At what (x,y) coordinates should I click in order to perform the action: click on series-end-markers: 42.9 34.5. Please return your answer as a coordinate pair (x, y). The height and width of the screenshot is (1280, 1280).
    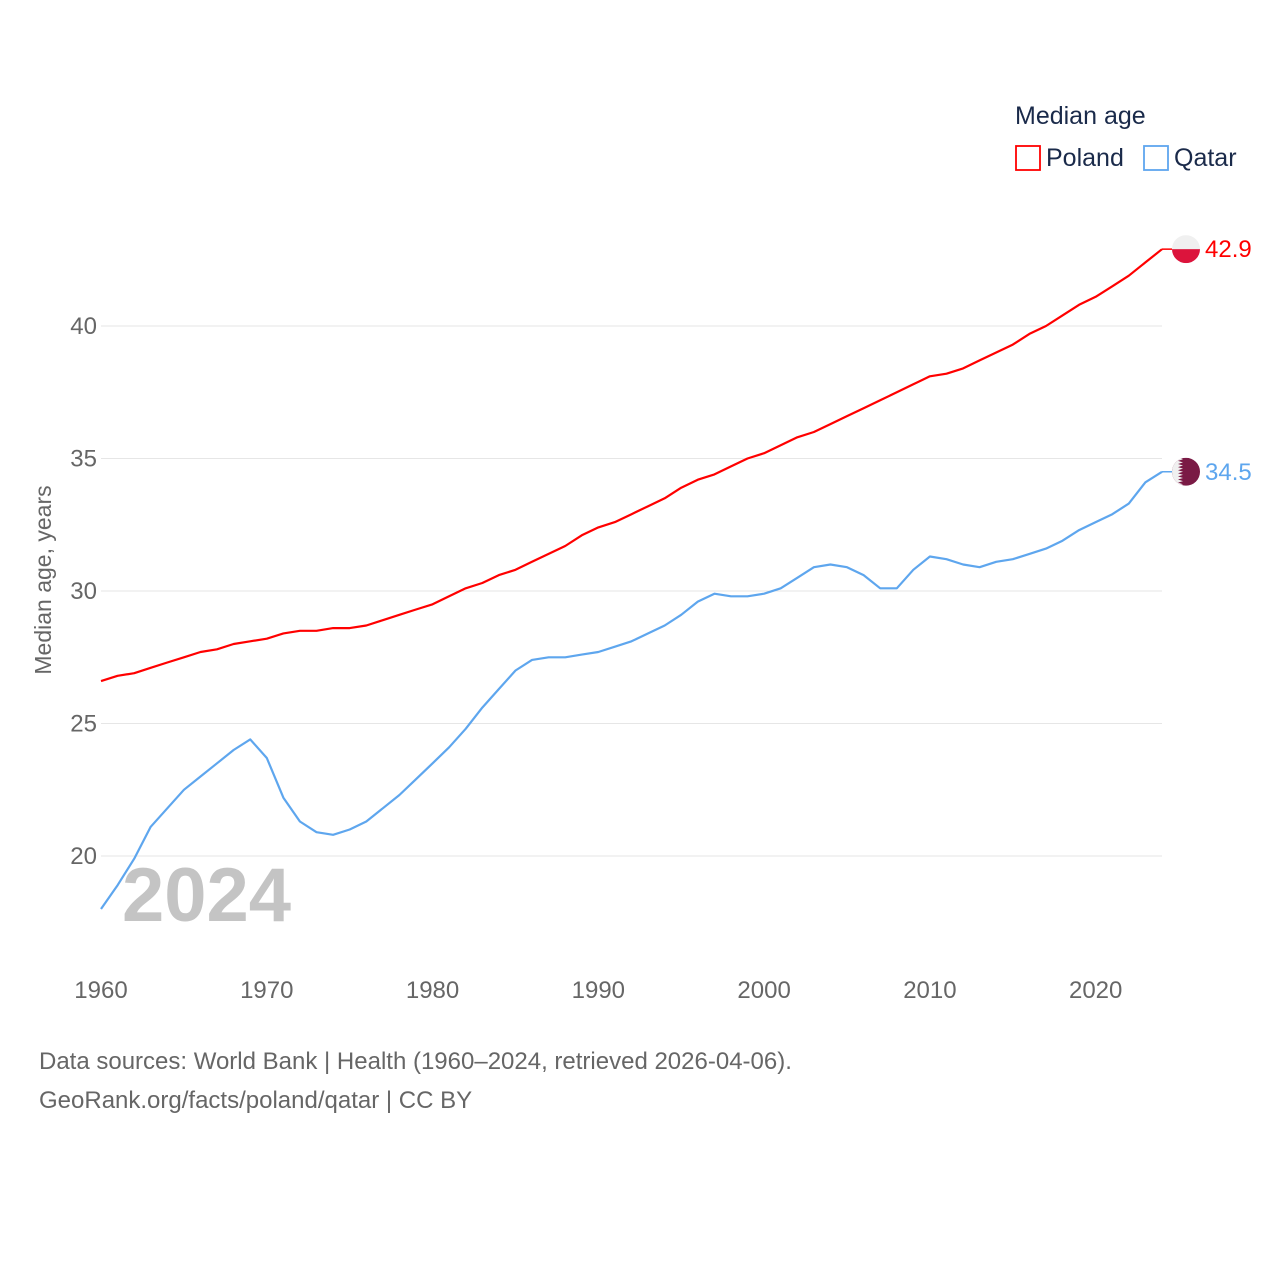
    Looking at the image, I should click on (1207, 360).